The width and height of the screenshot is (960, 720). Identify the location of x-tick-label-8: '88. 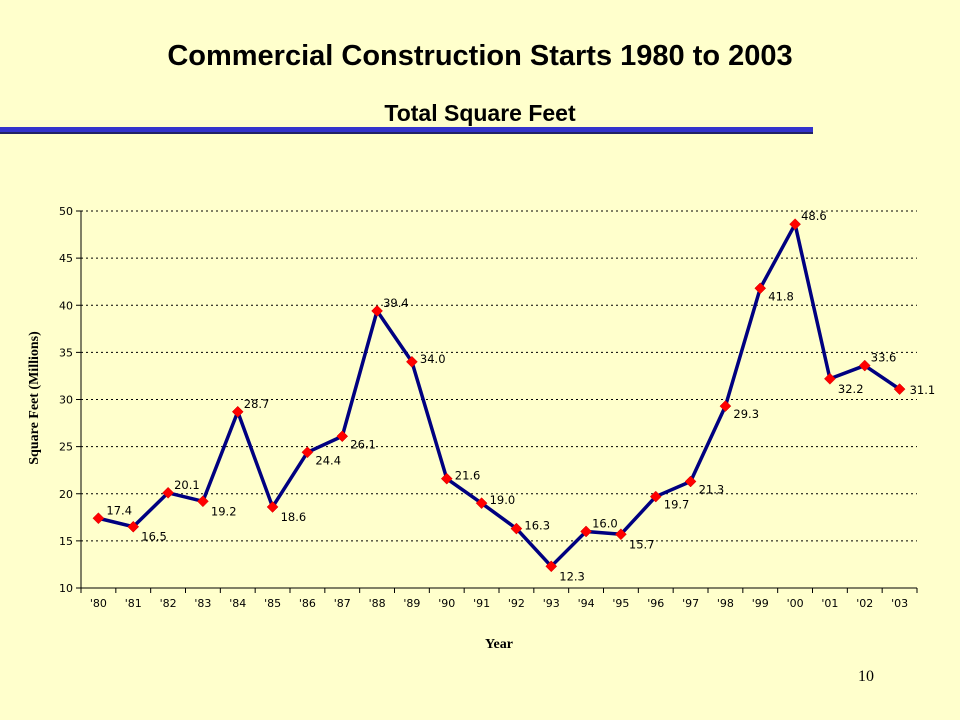
(377, 603).